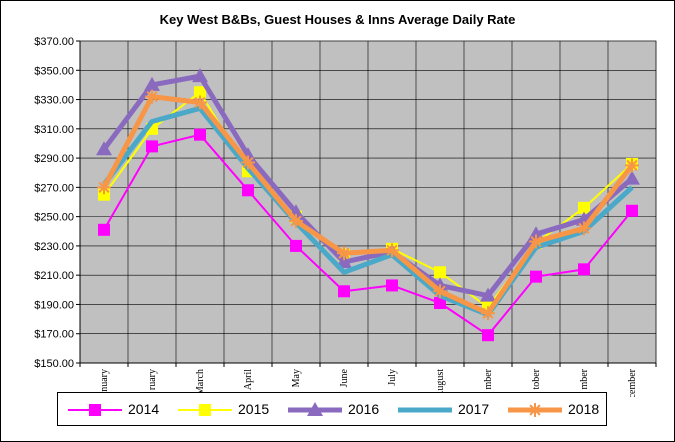 The width and height of the screenshot is (675, 442). What do you see at coordinates (54, 335) in the screenshot?
I see `y-tick-label: $170.00` at bounding box center [54, 335].